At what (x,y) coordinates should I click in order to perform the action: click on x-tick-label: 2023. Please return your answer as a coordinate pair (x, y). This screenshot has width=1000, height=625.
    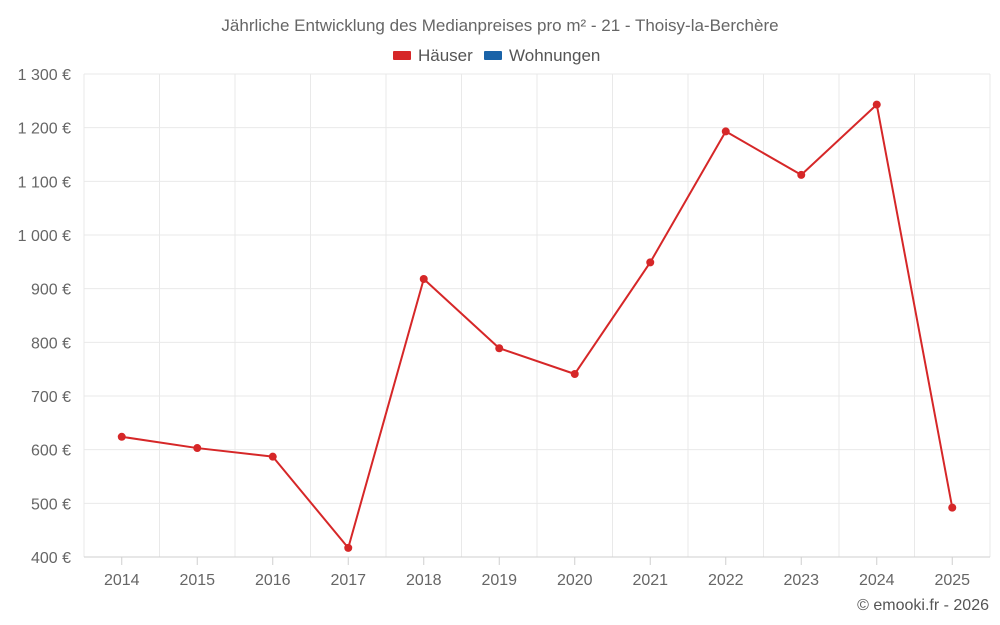
    Looking at the image, I should click on (801, 580).